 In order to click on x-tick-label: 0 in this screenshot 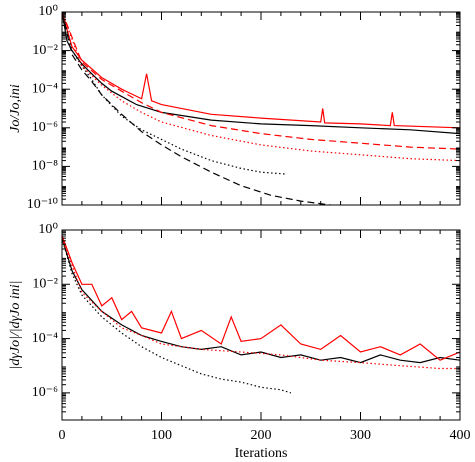, I will do `click(62, 435)`.